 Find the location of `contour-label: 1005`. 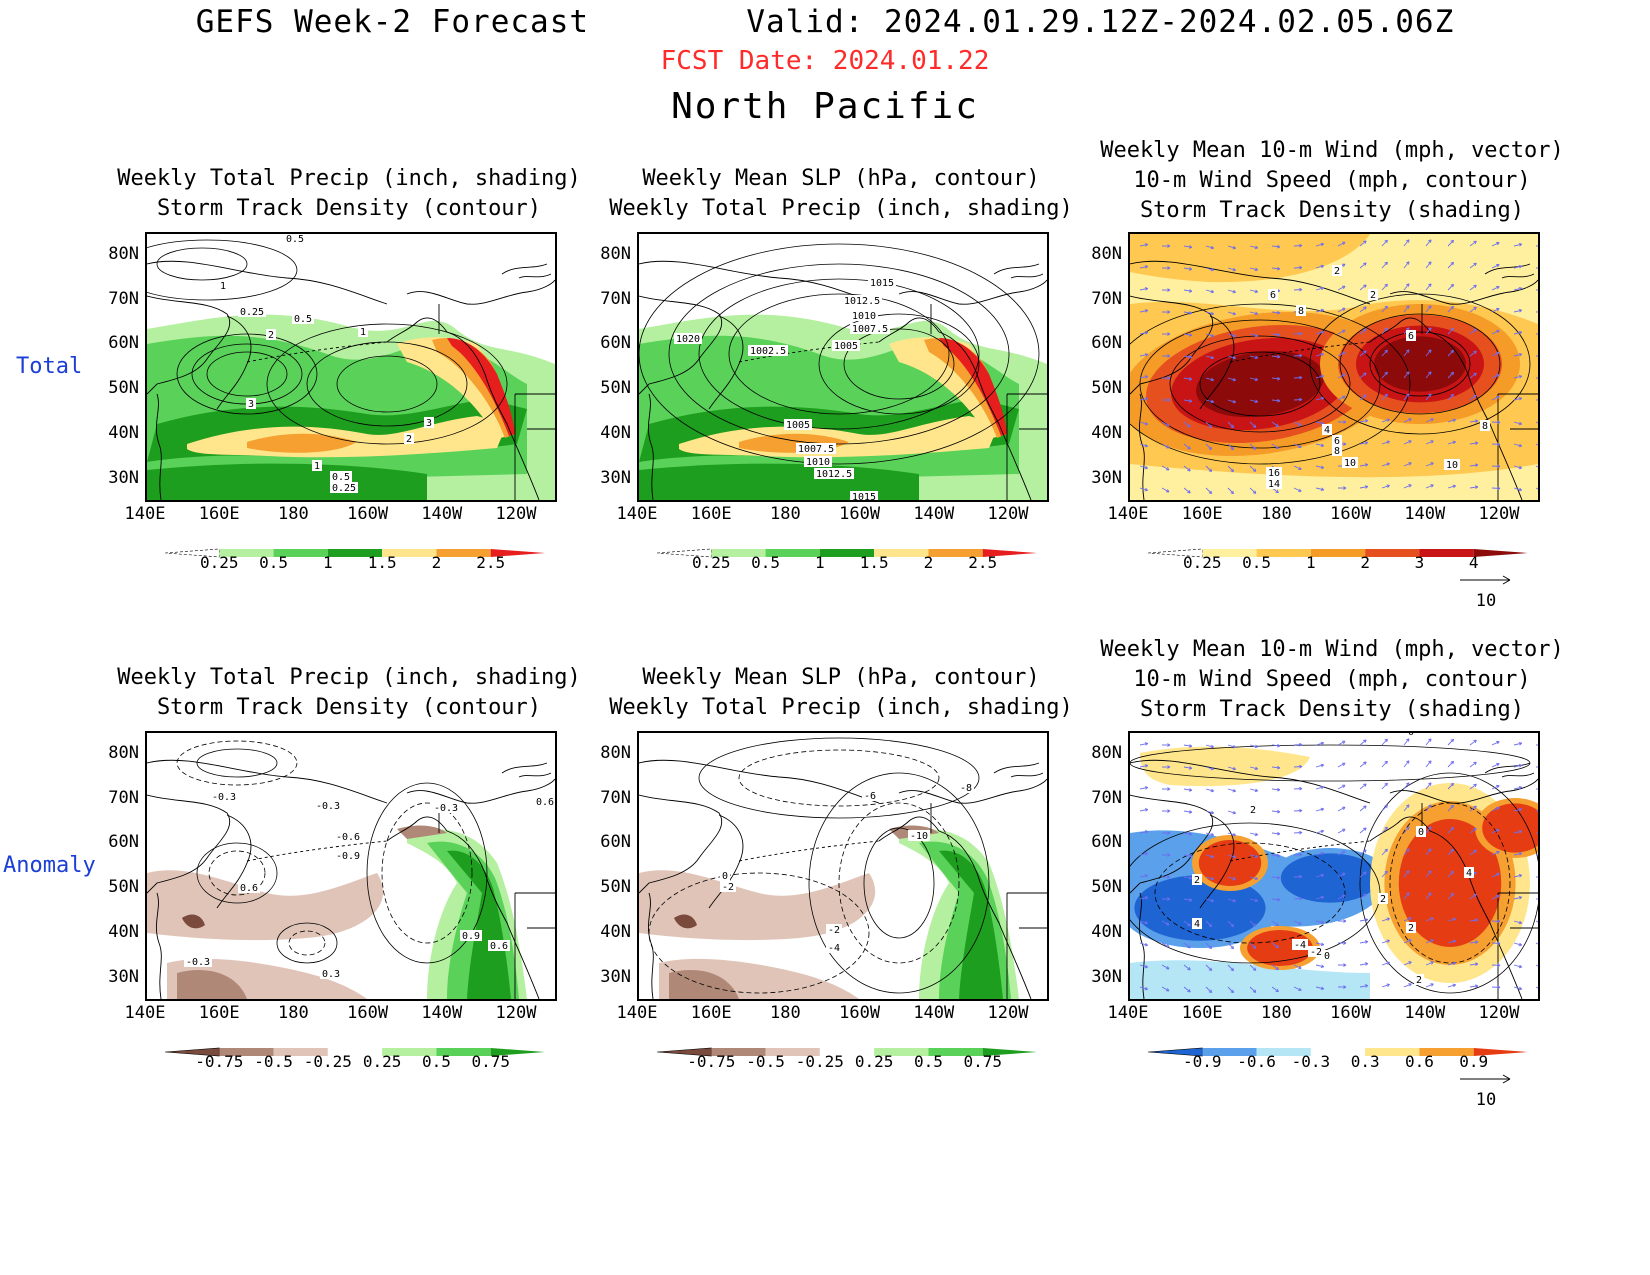

contour-label: 1005 is located at coordinates (798, 425).